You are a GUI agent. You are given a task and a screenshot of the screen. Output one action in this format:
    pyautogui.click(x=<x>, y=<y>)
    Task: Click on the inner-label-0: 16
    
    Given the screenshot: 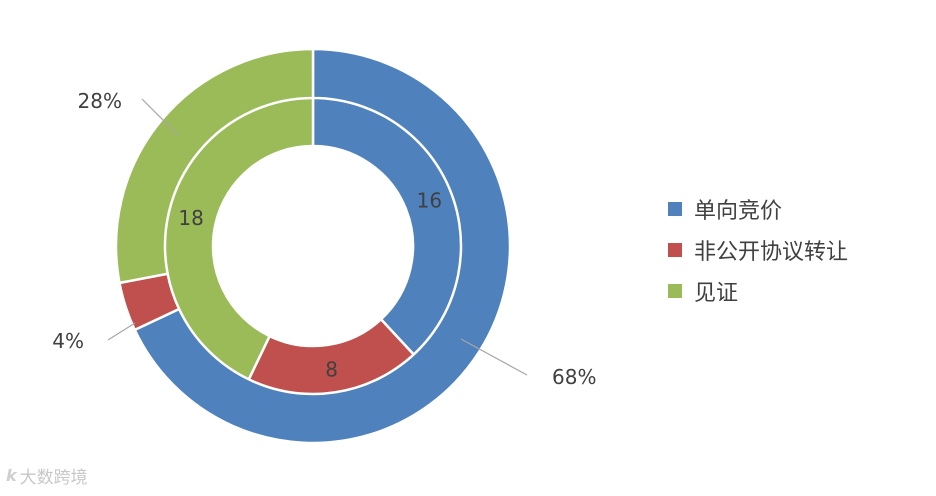 What is the action you would take?
    pyautogui.click(x=429, y=200)
    